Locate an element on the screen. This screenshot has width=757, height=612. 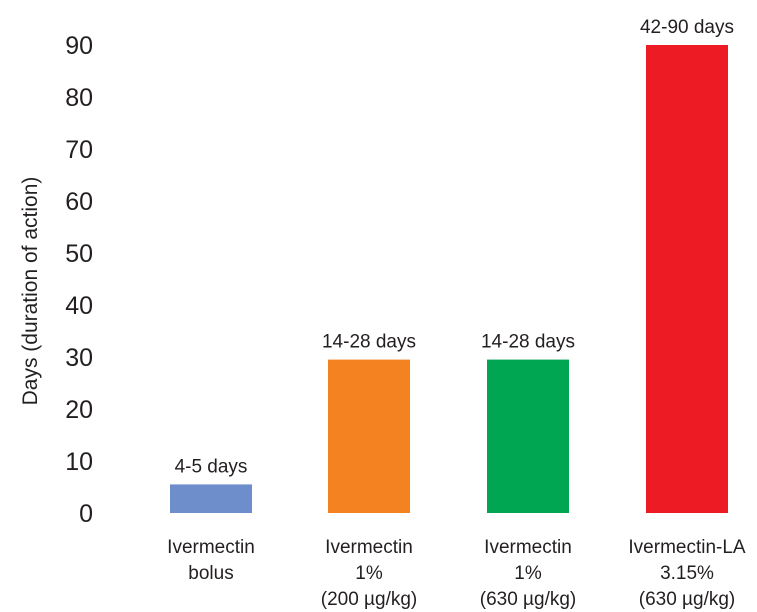
y-tick-label: 10 is located at coordinates (79, 462).